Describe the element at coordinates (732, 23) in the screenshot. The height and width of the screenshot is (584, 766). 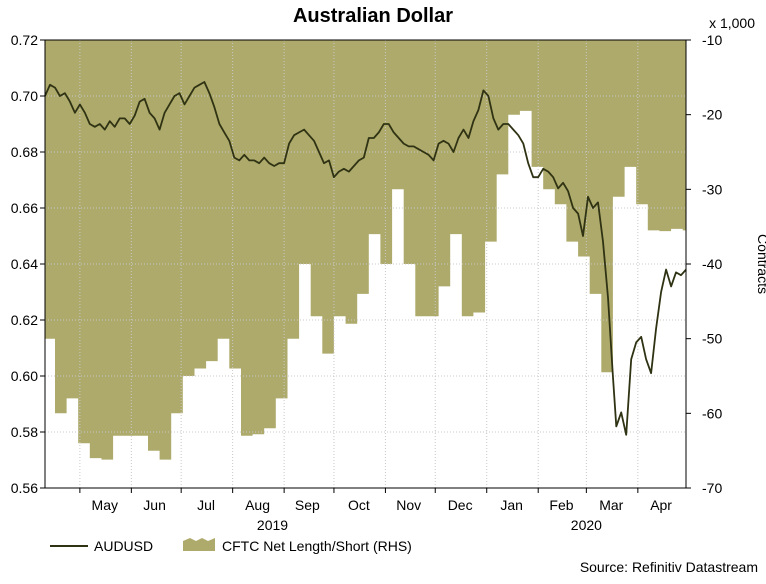
I see `units-label: x 1,000` at that location.